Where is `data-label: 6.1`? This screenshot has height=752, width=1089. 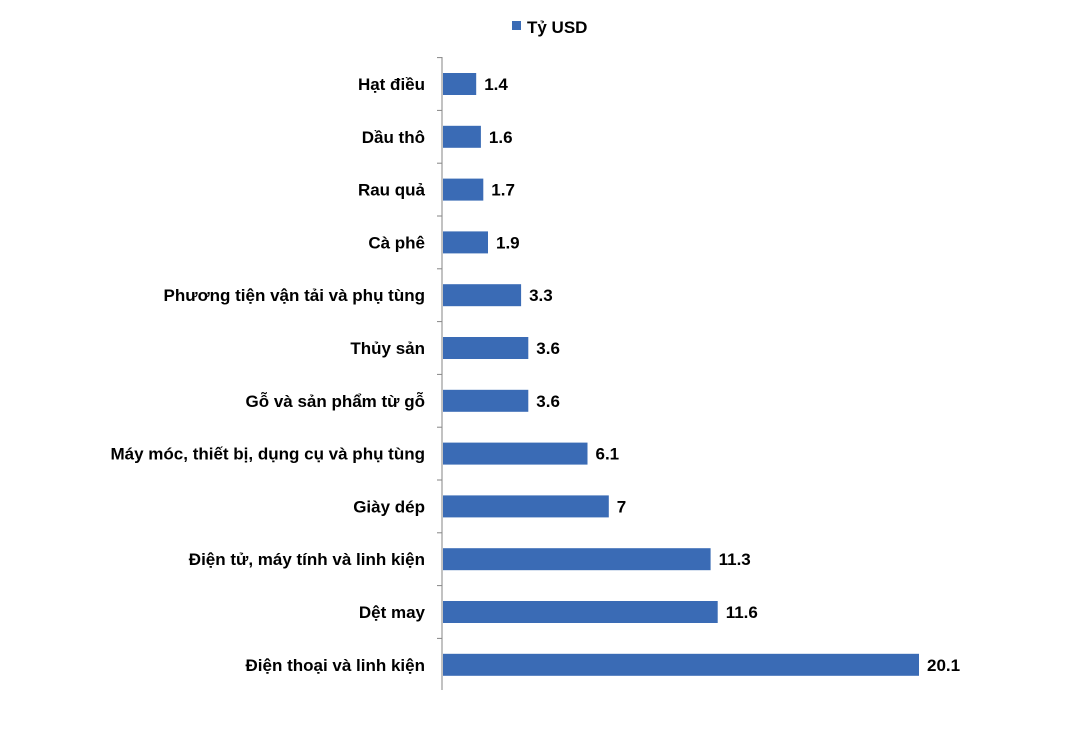
data-label: 6.1 is located at coordinates (608, 454).